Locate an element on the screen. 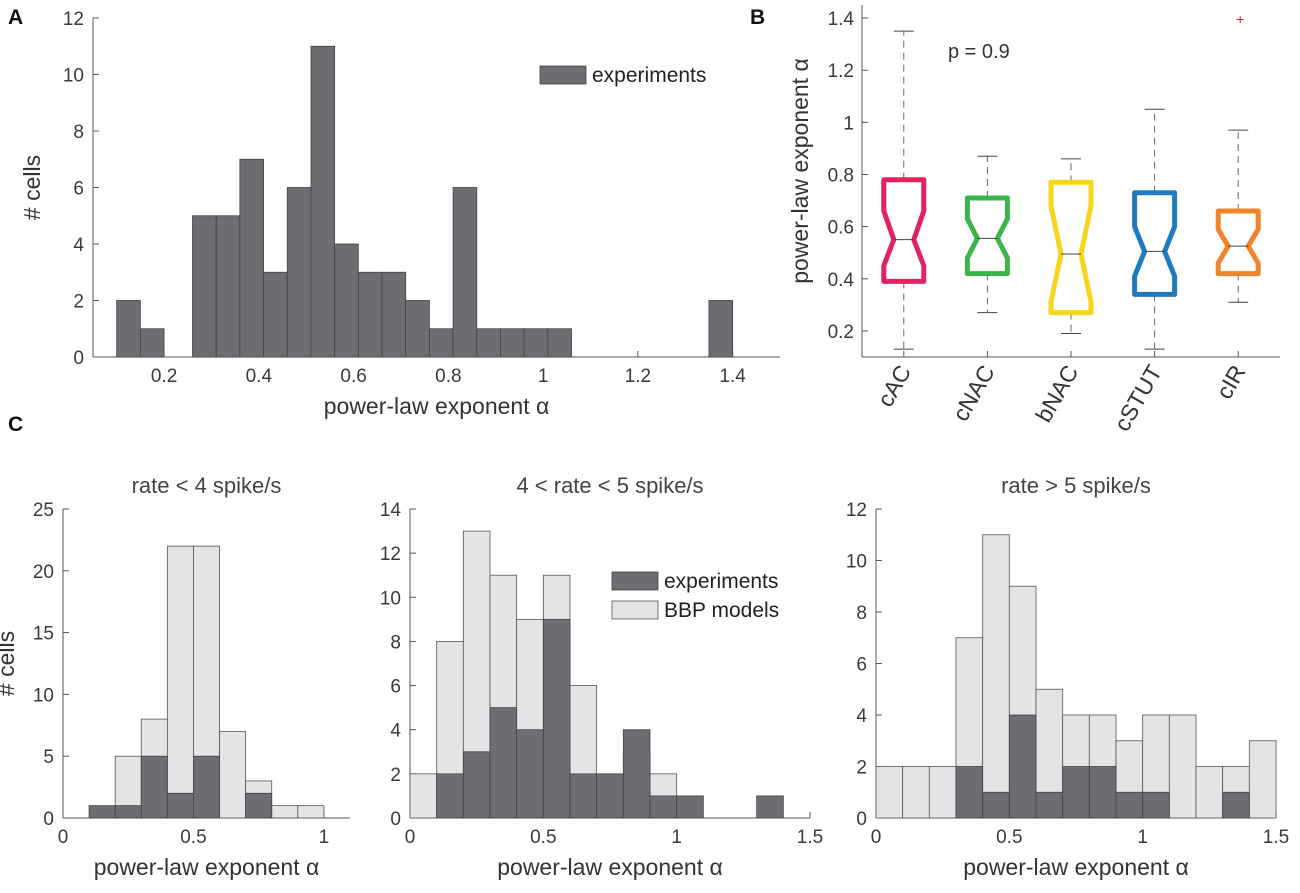 The width and height of the screenshot is (1300, 893). boxplot-cSTUT is located at coordinates (1155, 229).